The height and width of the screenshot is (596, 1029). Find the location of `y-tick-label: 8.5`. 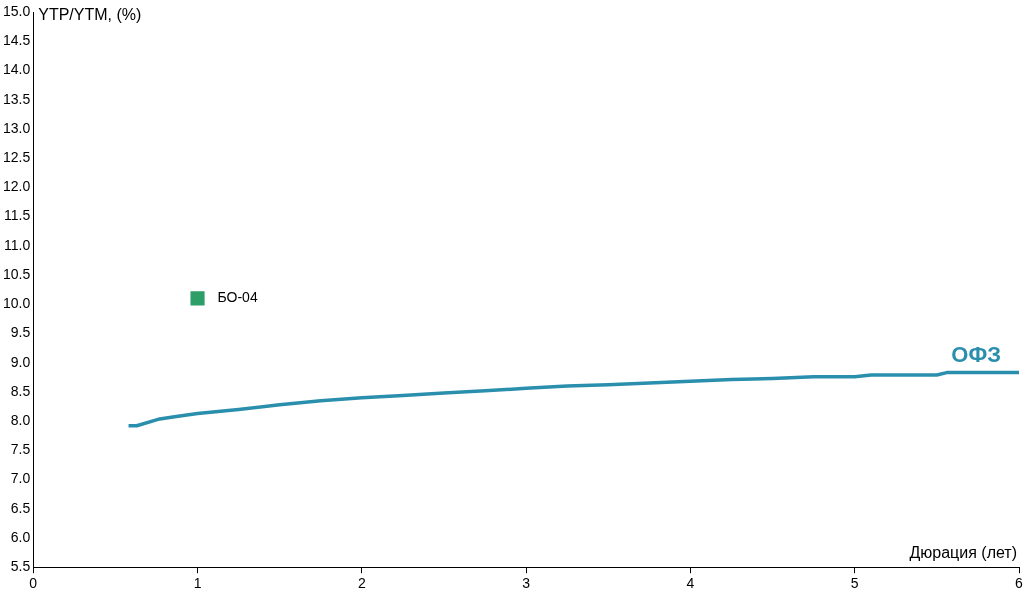

y-tick-label: 8.5 is located at coordinates (20, 390).